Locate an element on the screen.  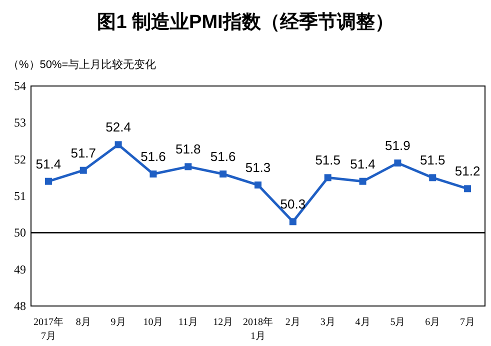
x-tick-label: 12月 is located at coordinates (223, 322).